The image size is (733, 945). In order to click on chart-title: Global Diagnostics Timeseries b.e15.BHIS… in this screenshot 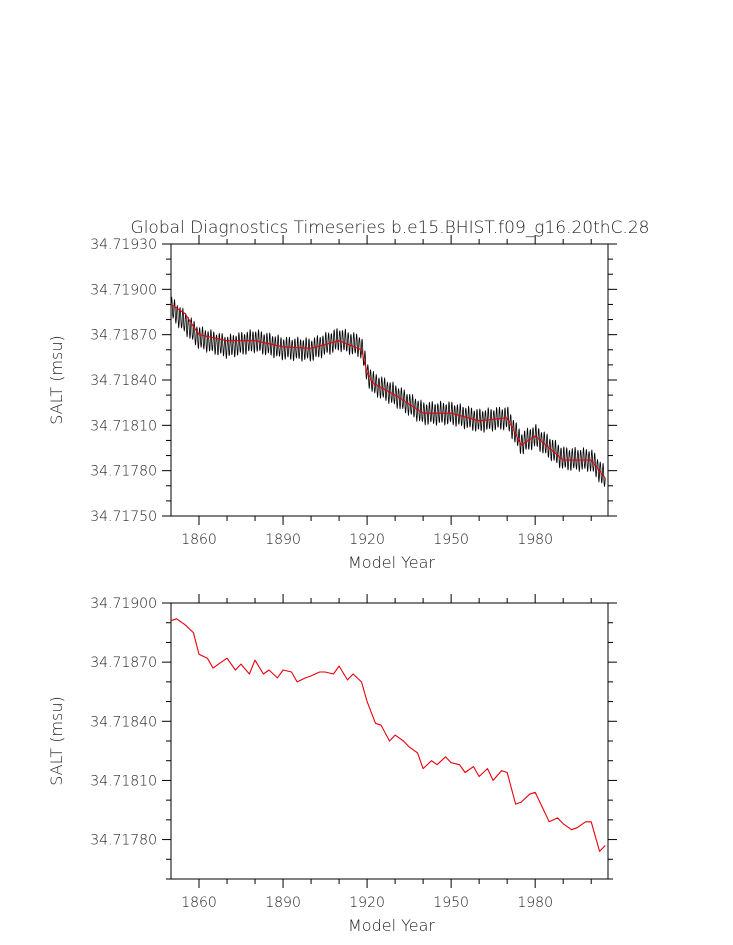, I will do `click(390, 228)`.